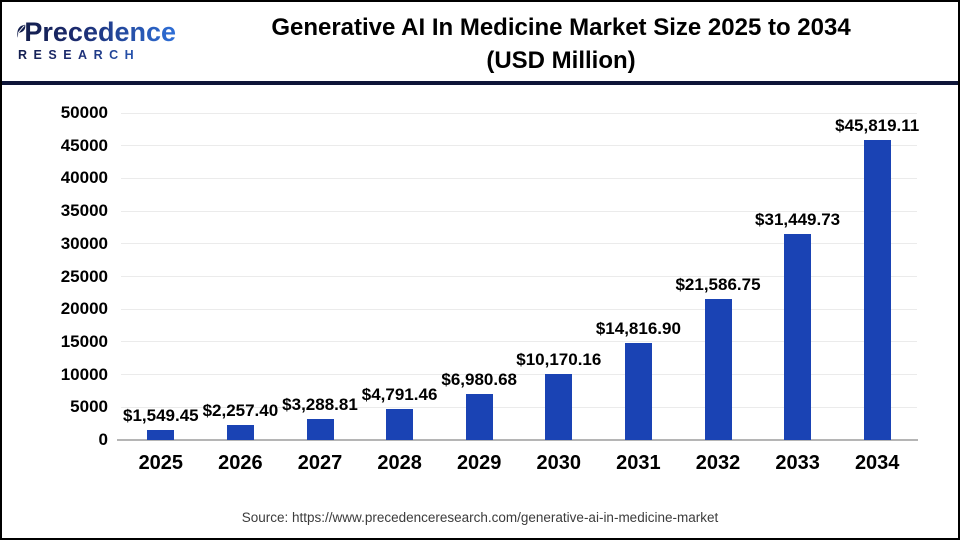 This screenshot has width=960, height=540. What do you see at coordinates (320, 463) in the screenshot?
I see `x-axis-label: 2027` at bounding box center [320, 463].